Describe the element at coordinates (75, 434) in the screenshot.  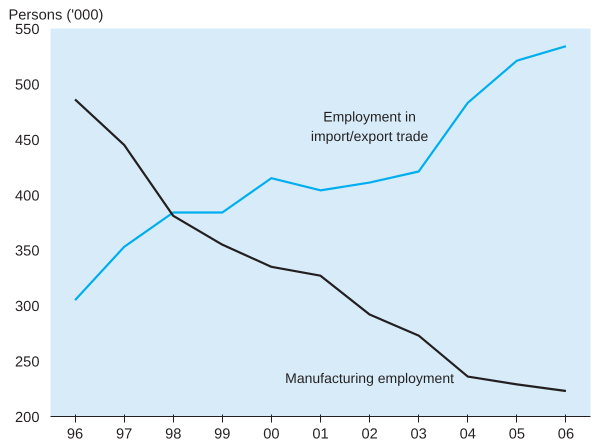
I see `x-tick-label: 96` at that location.